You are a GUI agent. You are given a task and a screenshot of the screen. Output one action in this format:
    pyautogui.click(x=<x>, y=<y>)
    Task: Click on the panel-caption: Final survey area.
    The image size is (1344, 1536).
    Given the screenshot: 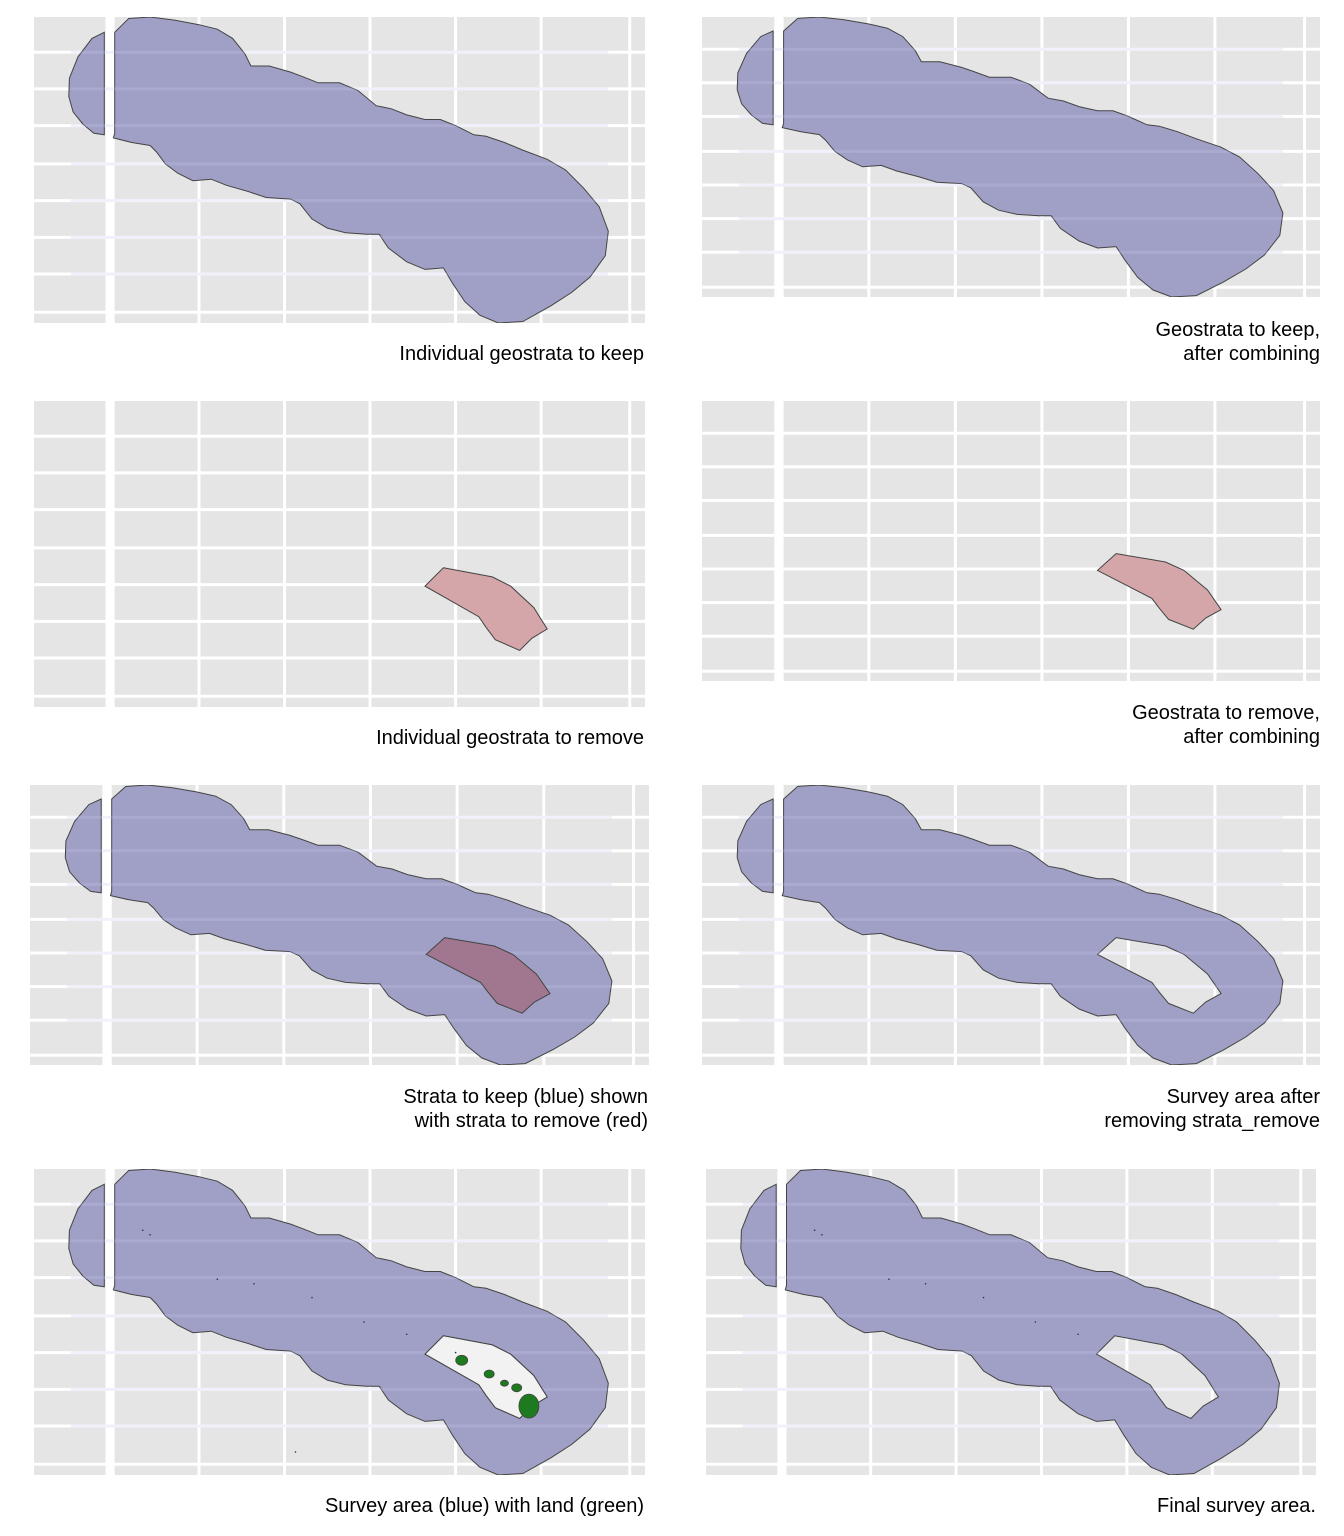 What is the action you would take?
    pyautogui.click(x=1236, y=1506)
    